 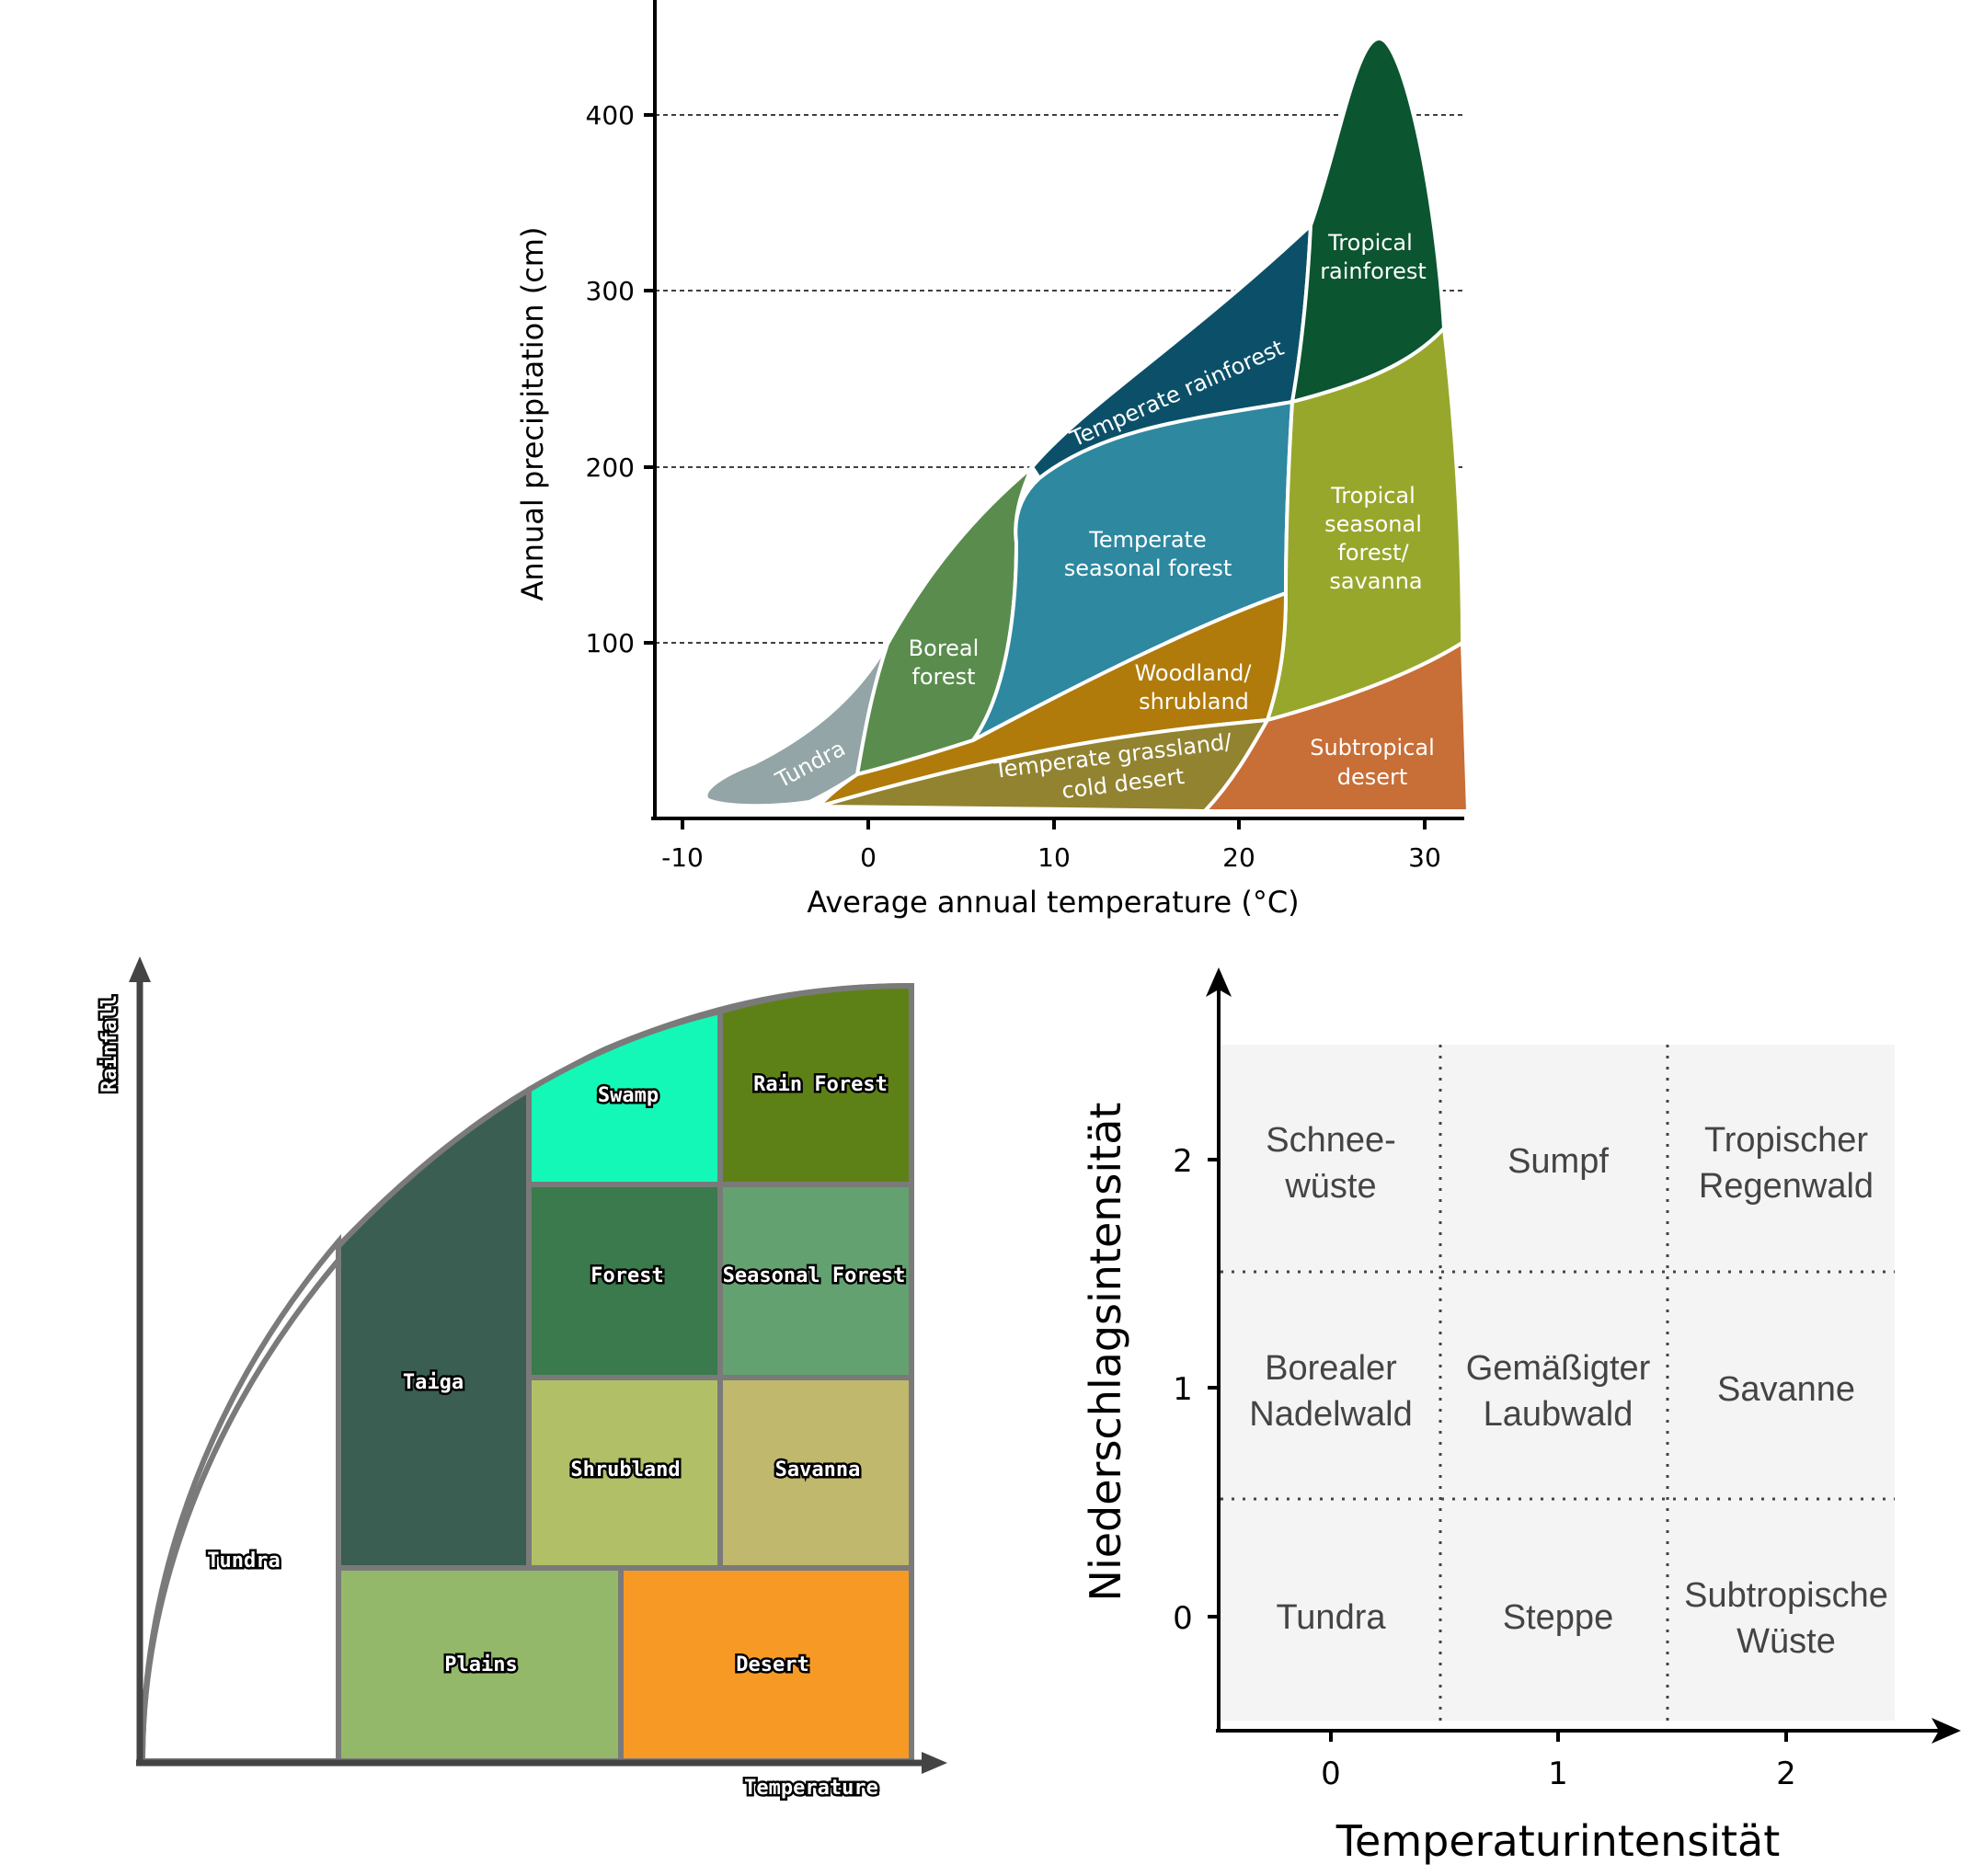 What do you see at coordinates (811, 1788) in the screenshot?
I see `pixel-x-label: Temperature` at bounding box center [811, 1788].